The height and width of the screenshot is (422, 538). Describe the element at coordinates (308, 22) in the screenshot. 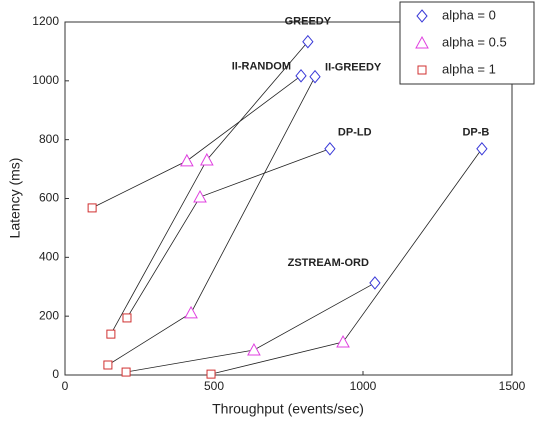

I see `algorithm-label: GREEDY` at that location.